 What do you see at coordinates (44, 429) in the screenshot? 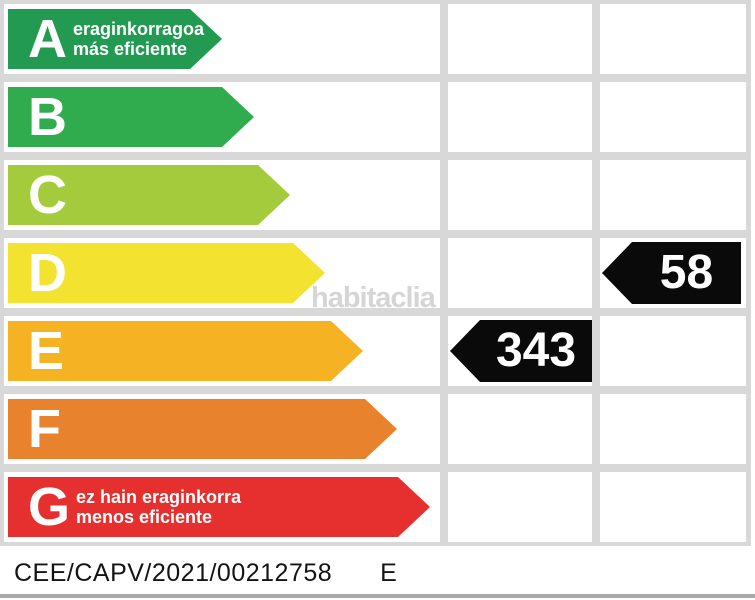
I see `band-letter-f: F` at bounding box center [44, 429].